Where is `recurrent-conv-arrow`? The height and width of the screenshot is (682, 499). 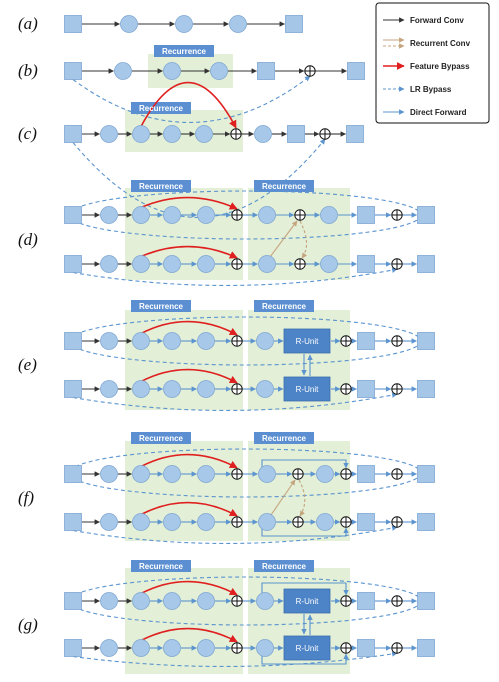
recurrent-conv-arrow is located at coordinates (283, 239).